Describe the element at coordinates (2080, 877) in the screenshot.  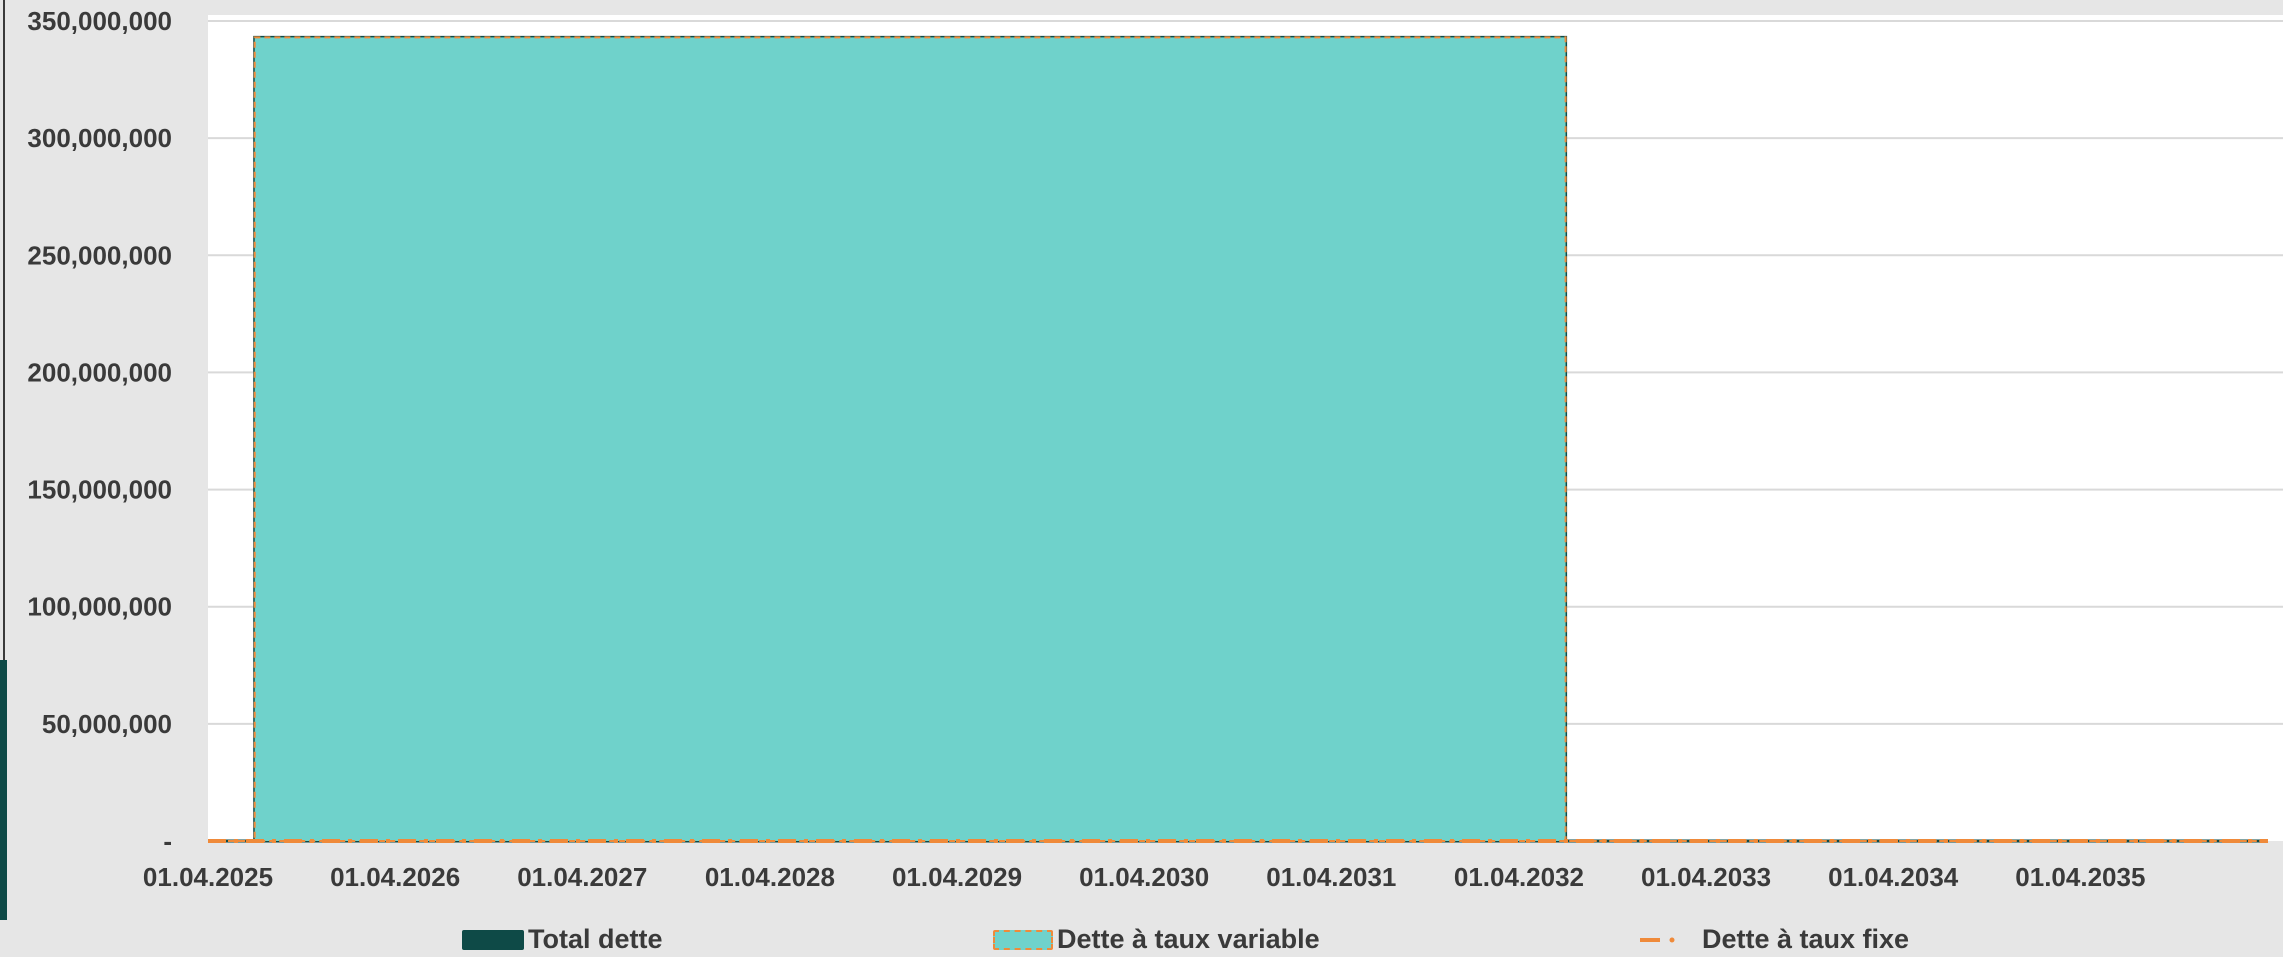
I see `x-tick-label: 01.04.2035` at that location.